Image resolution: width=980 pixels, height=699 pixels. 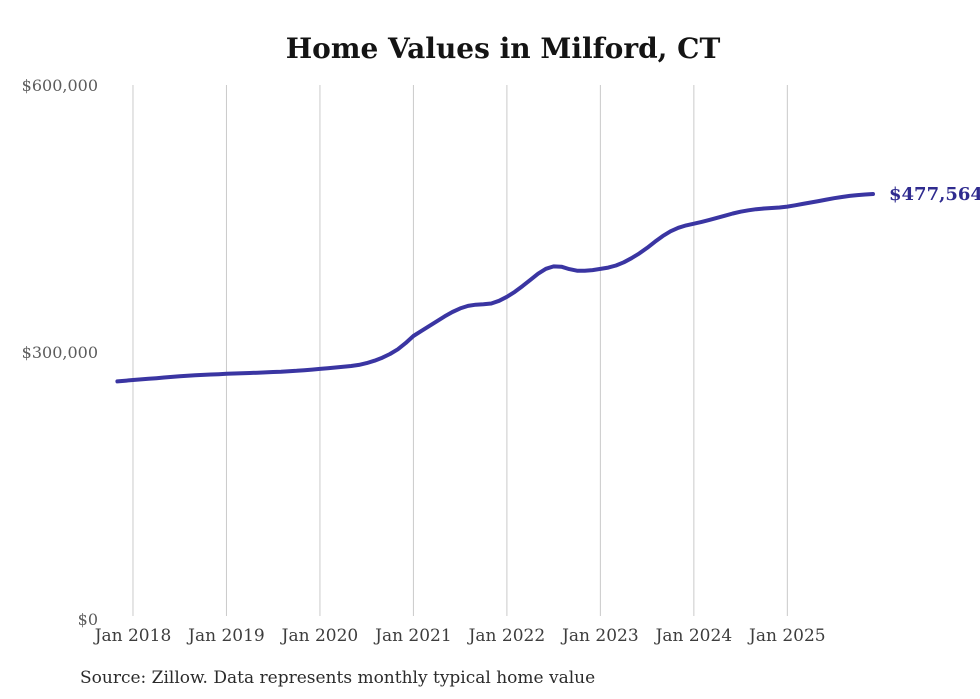 What do you see at coordinates (88, 619) in the screenshot?
I see `y-tick-label: $0` at bounding box center [88, 619].